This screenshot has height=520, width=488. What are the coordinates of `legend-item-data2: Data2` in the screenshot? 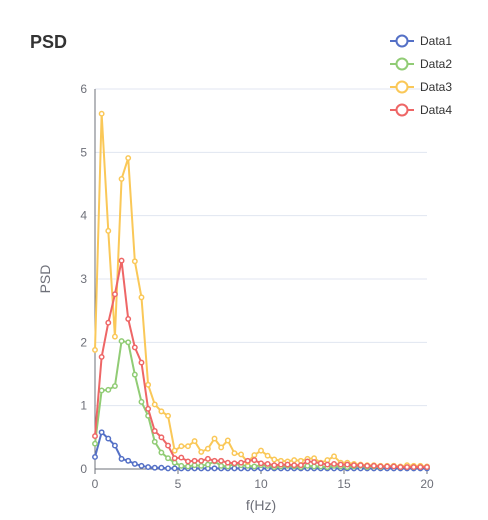 It's located at (421, 64).